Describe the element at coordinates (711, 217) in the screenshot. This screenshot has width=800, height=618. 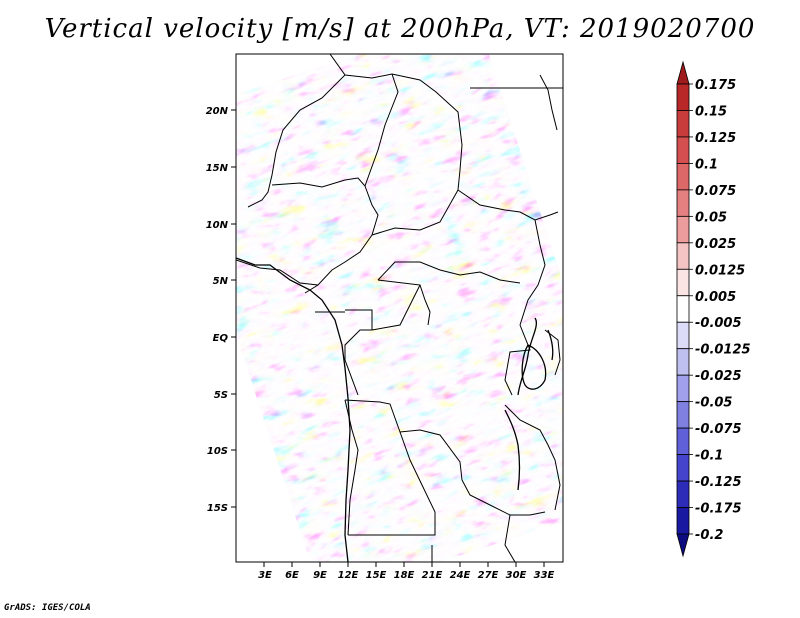
I see `colorbar-label: 0.05` at that location.